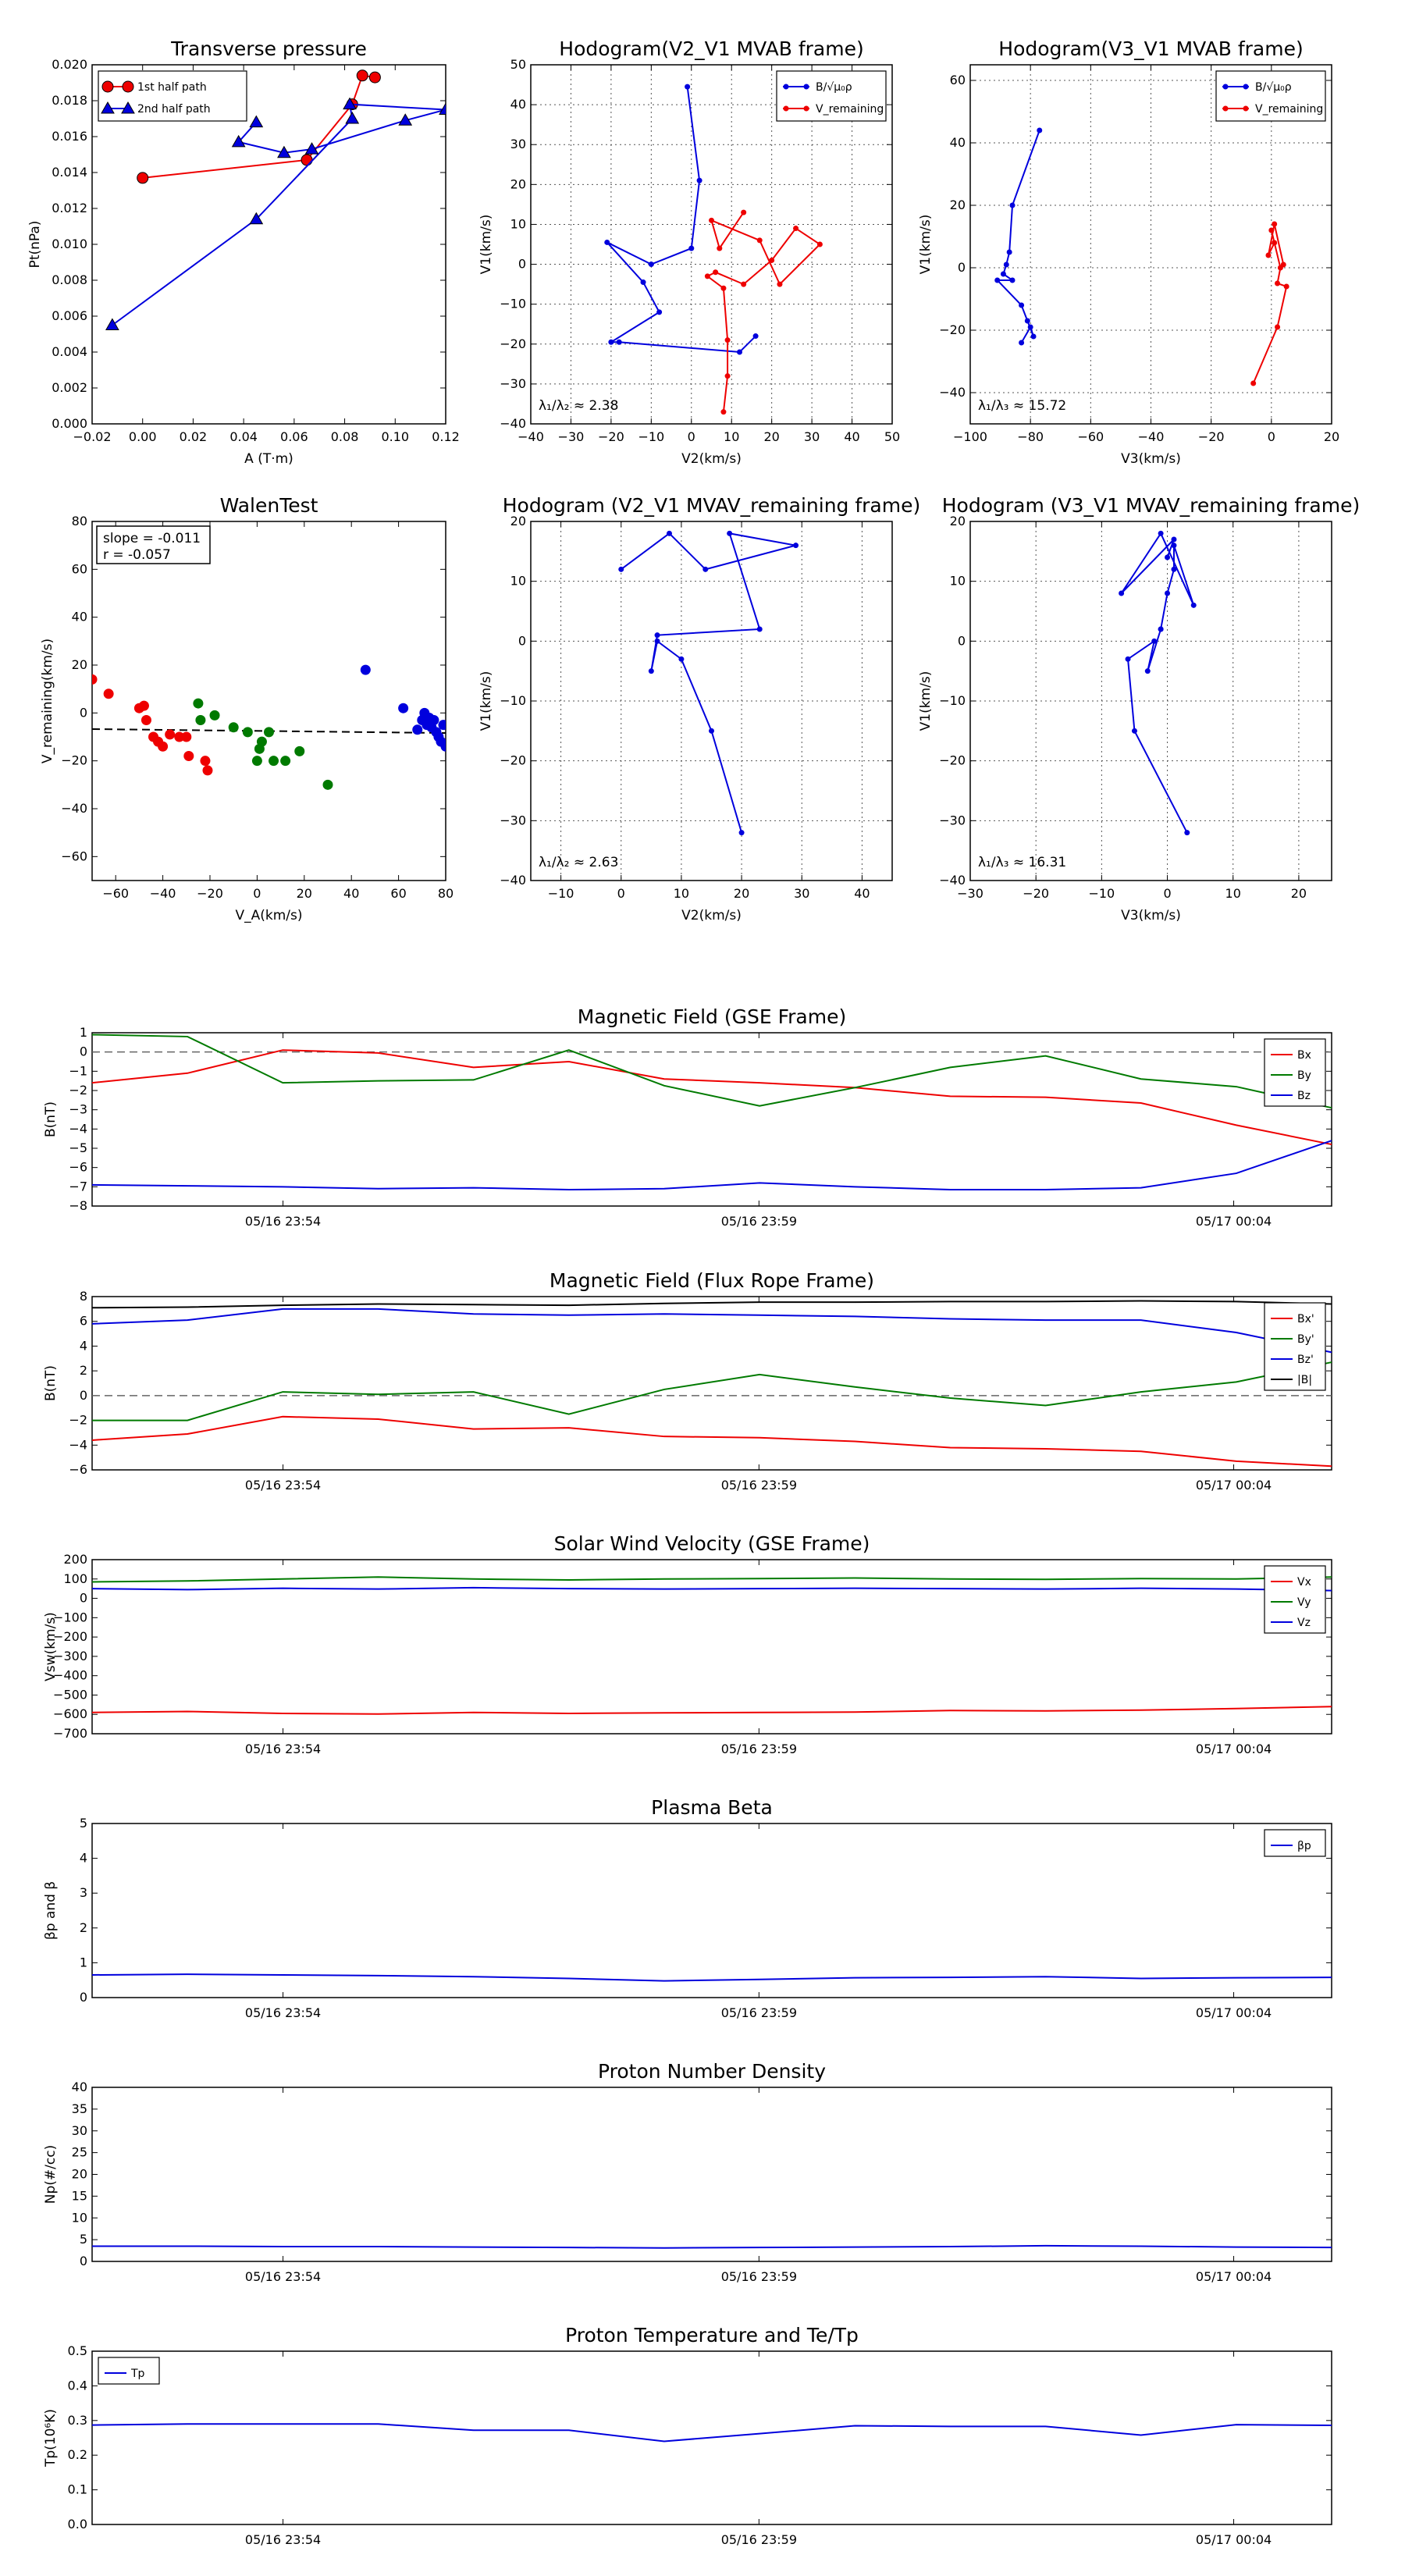 This screenshot has width=1405, height=2576. What do you see at coordinates (712, 459) in the screenshot?
I see `x-axis-label: V2(km/s)` at bounding box center [712, 459].